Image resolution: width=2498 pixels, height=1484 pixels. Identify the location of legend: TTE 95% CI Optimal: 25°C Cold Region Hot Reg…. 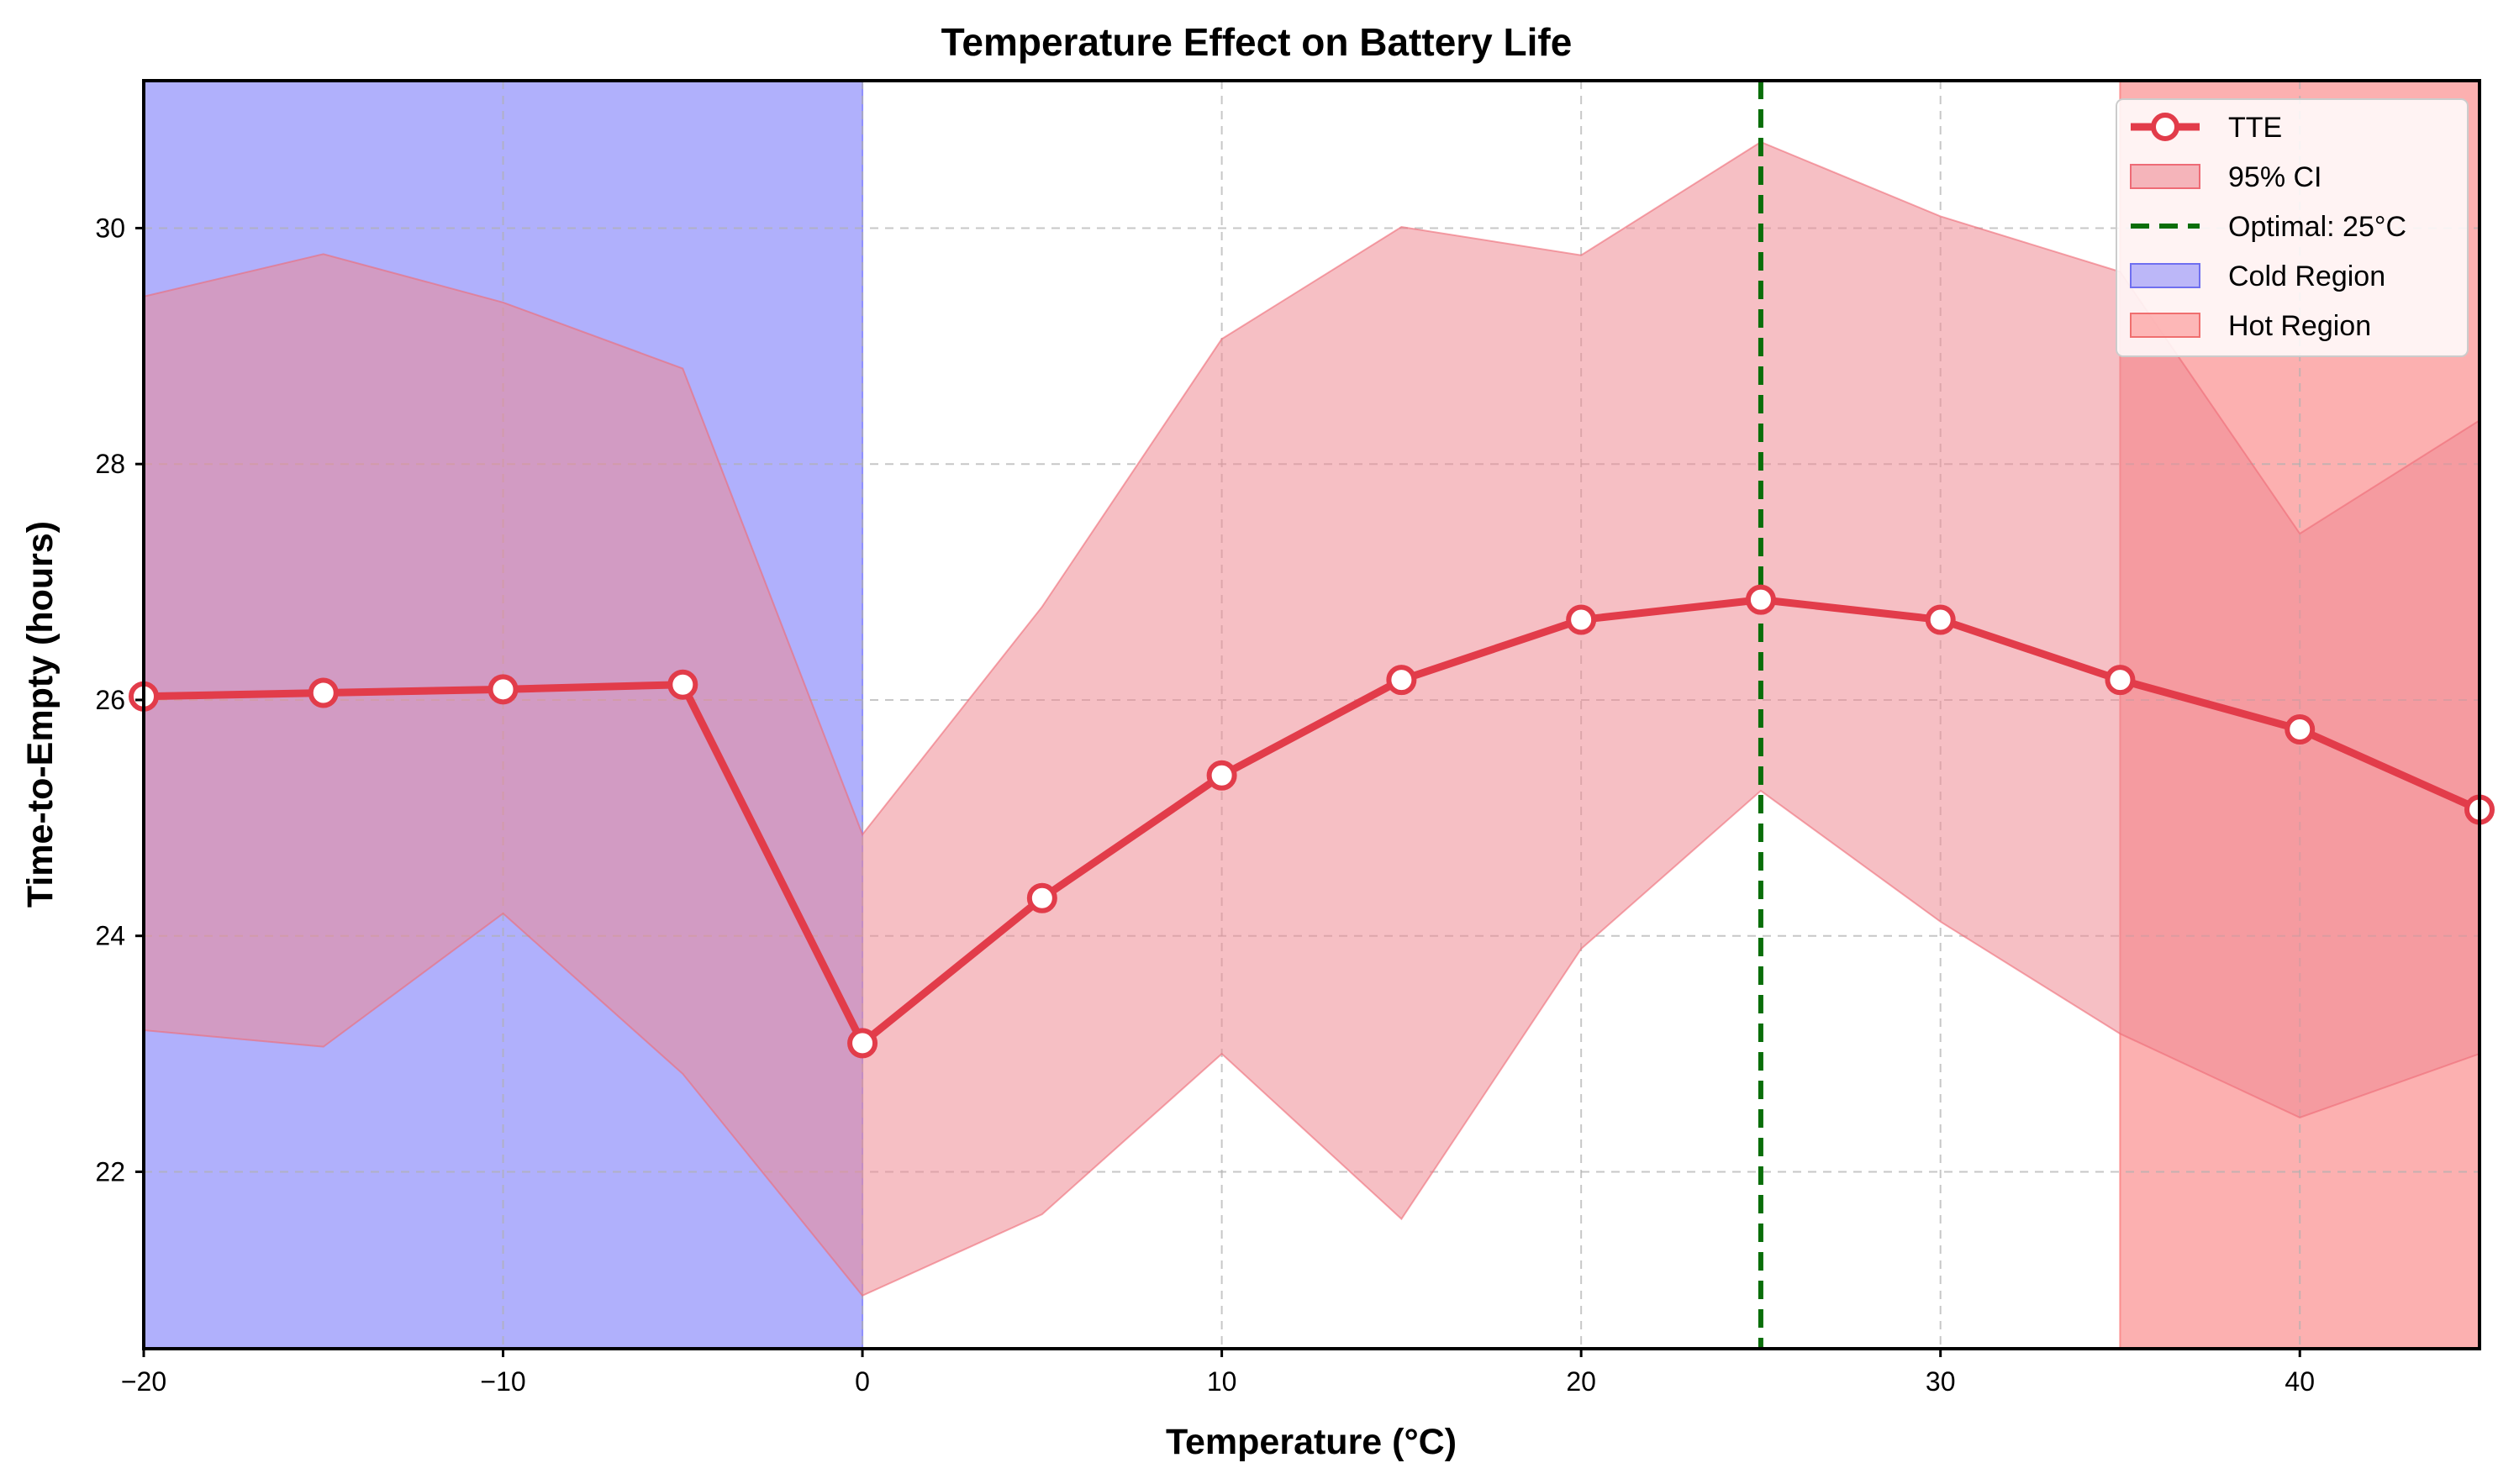
(2292, 227).